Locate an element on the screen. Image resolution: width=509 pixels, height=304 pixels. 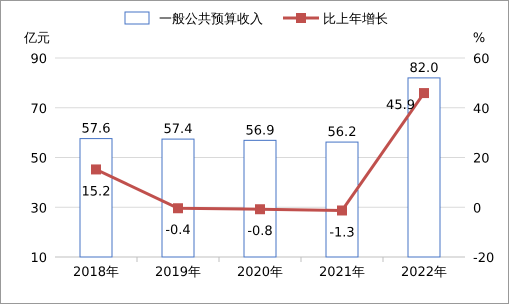
y-tick-label: 30 is located at coordinates (38, 208).